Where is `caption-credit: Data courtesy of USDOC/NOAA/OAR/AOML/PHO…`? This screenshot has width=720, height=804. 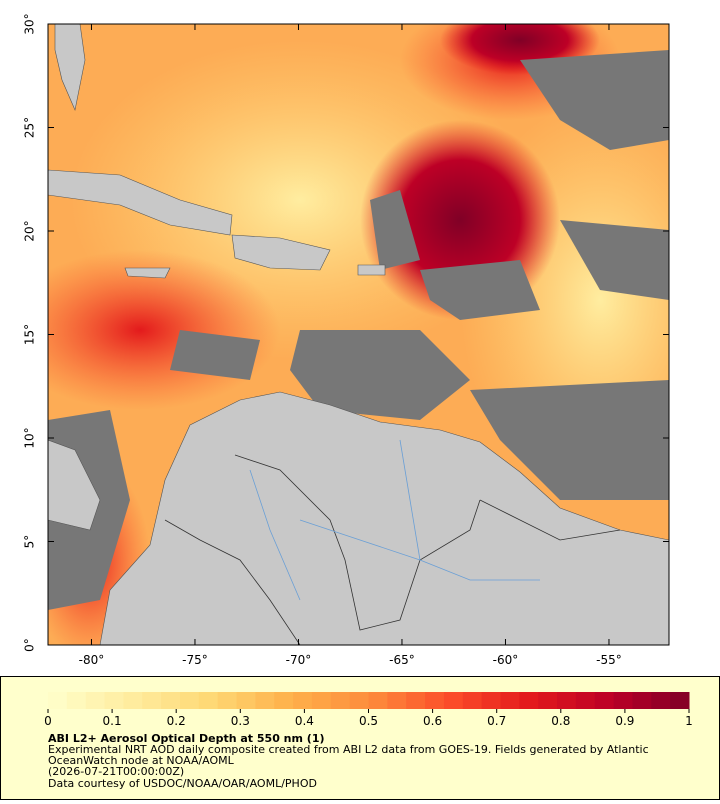
caption-credit: Data courtesy of USDOC/NOAA/OAR/AOML/PHO… is located at coordinates (182, 783).